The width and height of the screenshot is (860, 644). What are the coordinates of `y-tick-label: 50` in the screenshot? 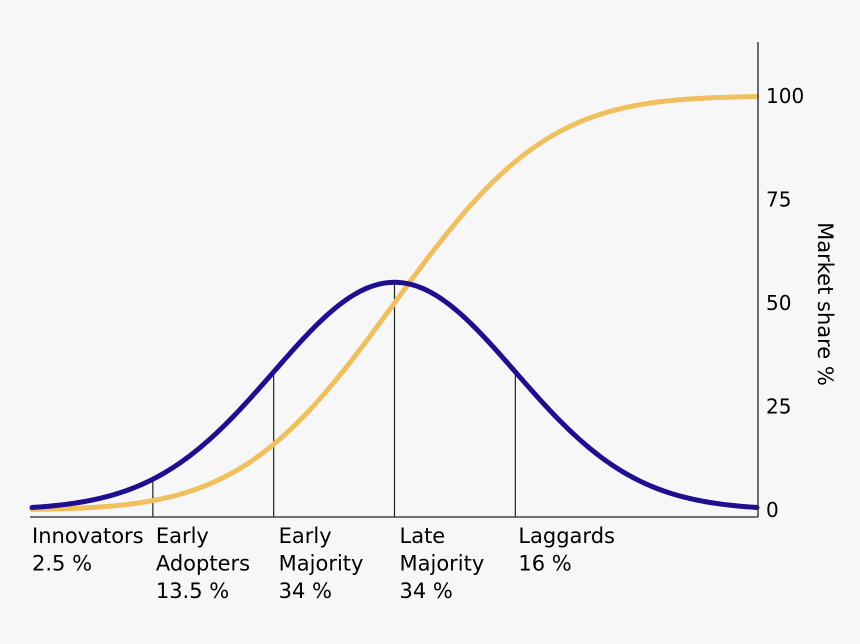 It's located at (778, 303).